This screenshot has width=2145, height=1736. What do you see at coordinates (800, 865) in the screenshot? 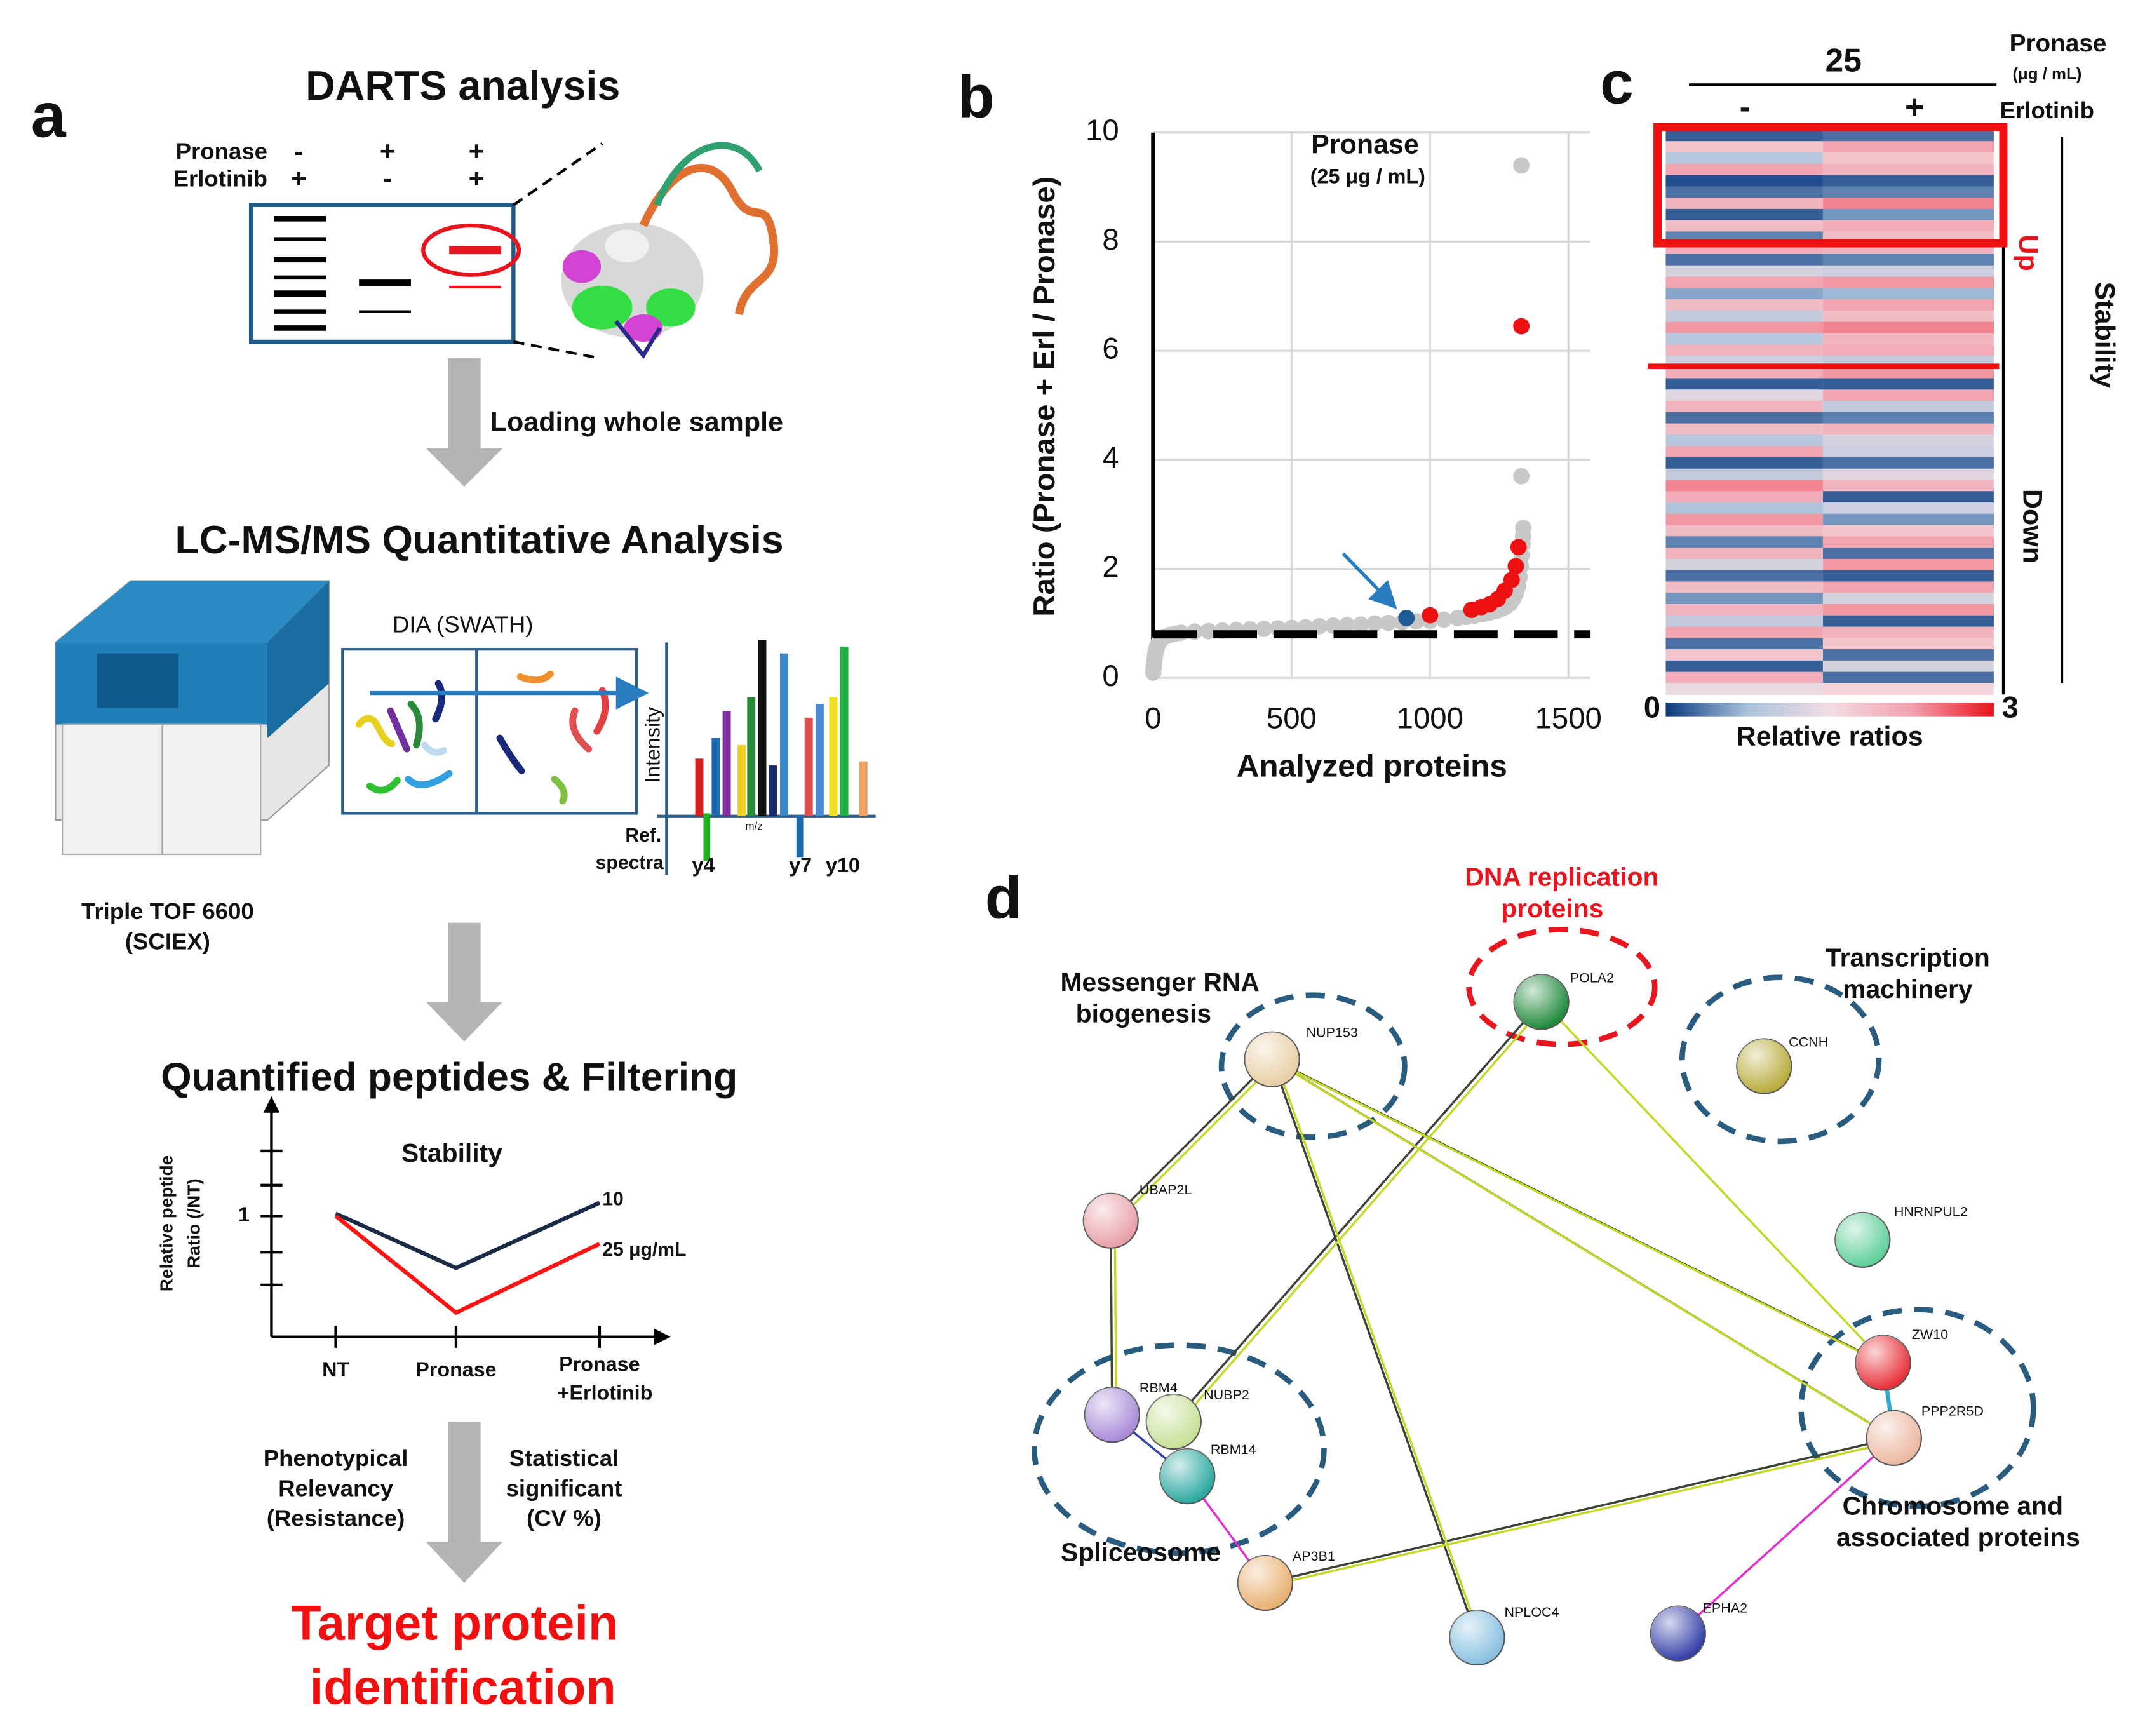
I see `ion-label: y7` at bounding box center [800, 865].